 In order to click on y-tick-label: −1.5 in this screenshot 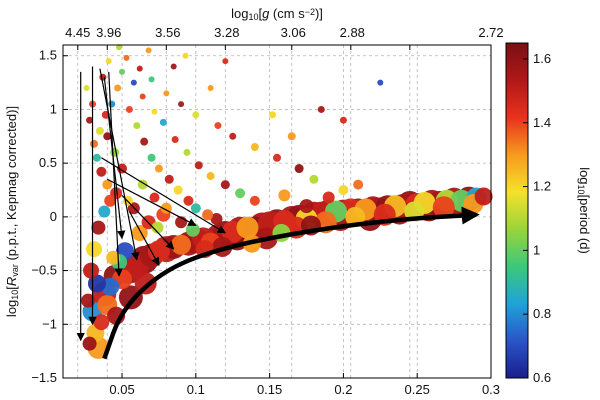, I will do `click(44, 377)`.